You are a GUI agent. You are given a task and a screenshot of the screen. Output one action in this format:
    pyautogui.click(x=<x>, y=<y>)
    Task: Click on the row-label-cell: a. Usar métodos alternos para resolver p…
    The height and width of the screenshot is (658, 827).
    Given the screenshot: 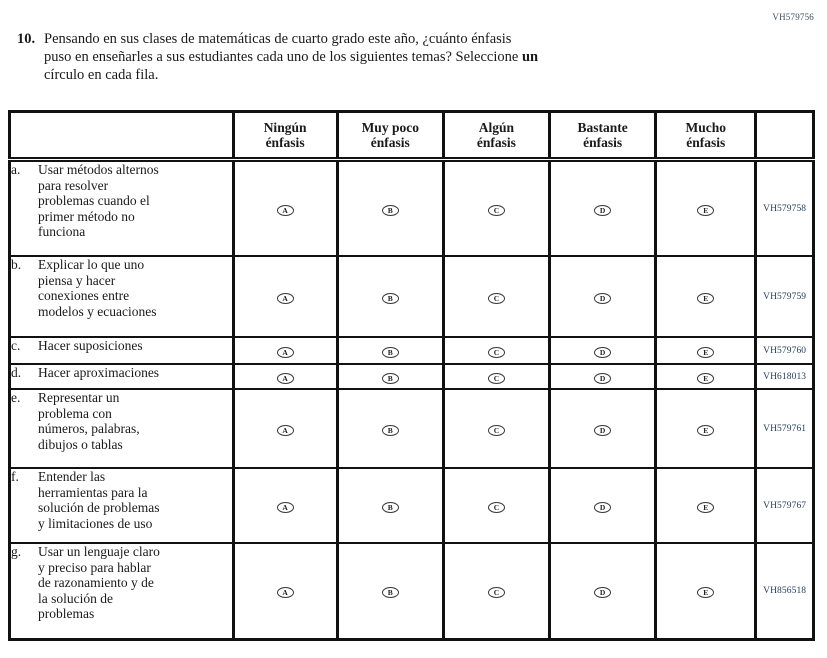 What is the action you would take?
    pyautogui.click(x=121, y=207)
    